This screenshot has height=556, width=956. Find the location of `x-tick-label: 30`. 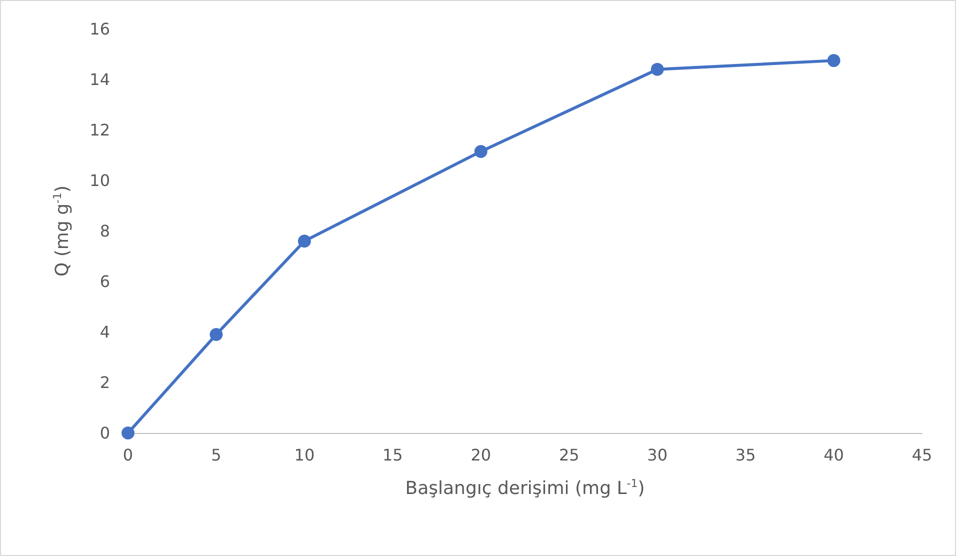

x-tick-label: 30 is located at coordinates (657, 455).